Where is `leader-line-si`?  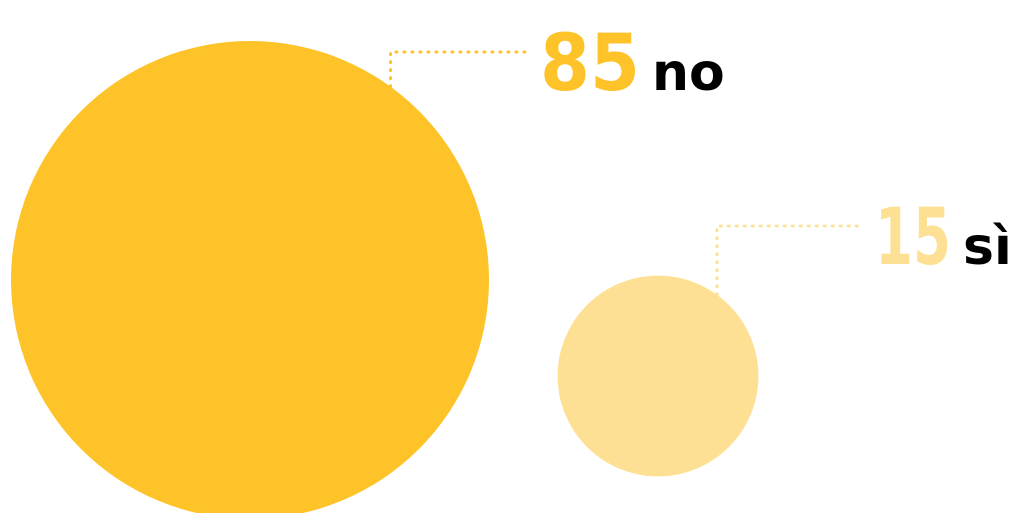
leader-line-si is located at coordinates (790, 260).